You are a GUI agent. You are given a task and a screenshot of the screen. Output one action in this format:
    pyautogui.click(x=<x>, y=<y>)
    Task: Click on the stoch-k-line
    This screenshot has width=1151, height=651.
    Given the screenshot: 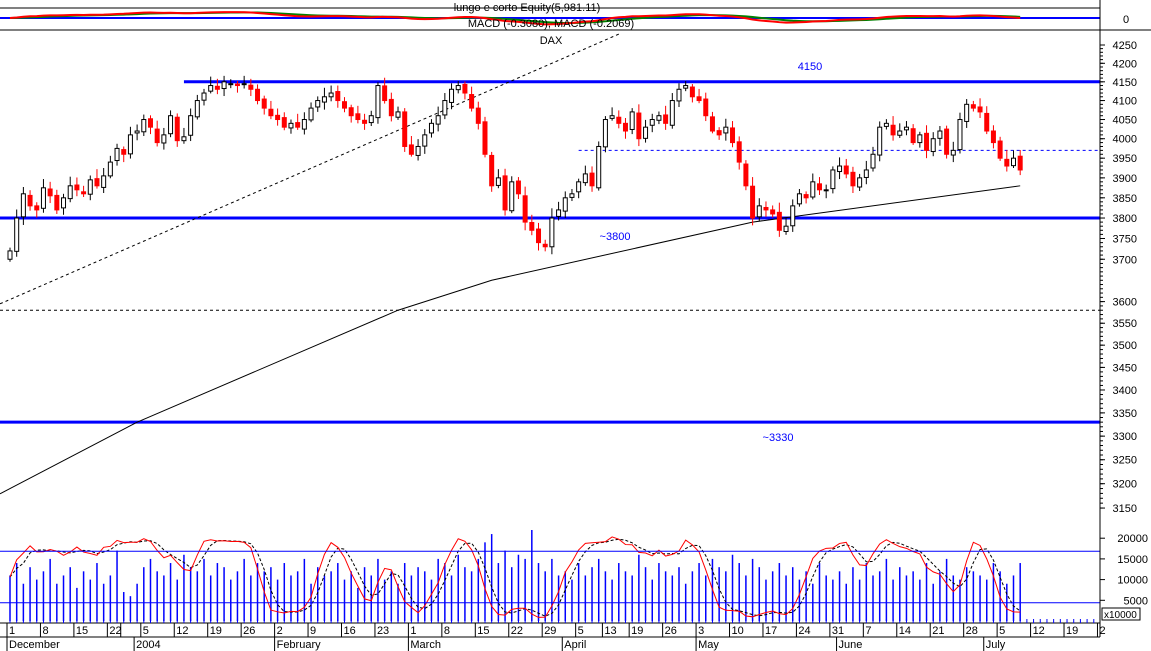 What is the action you would take?
    pyautogui.click(x=515, y=577)
    